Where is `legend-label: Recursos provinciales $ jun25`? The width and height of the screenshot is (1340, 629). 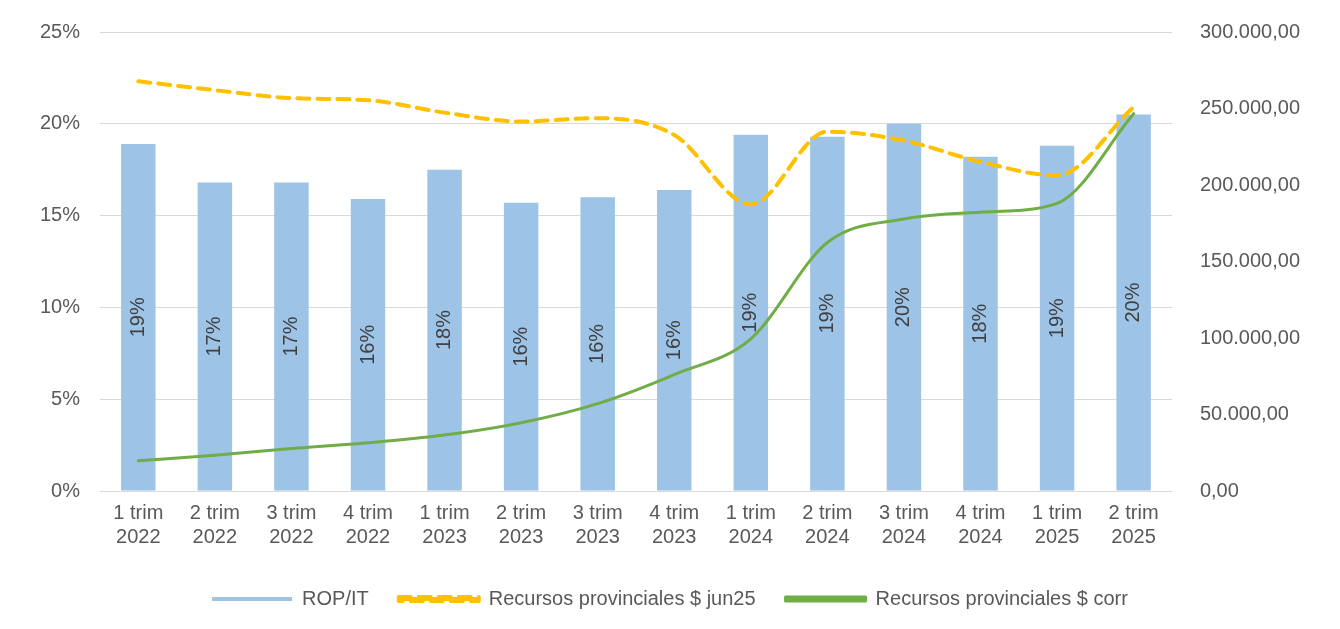 legend-label: Recursos provinciales $ jun25 is located at coordinates (622, 597).